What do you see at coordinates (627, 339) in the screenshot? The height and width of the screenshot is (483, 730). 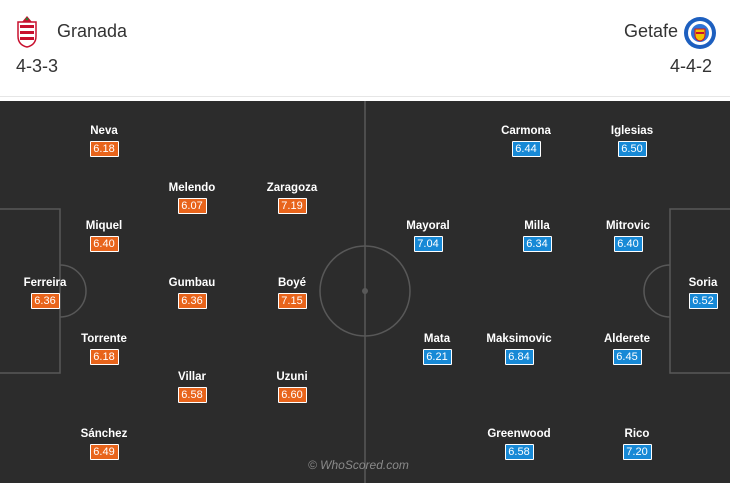 I see `player-name: Alderete` at bounding box center [627, 339].